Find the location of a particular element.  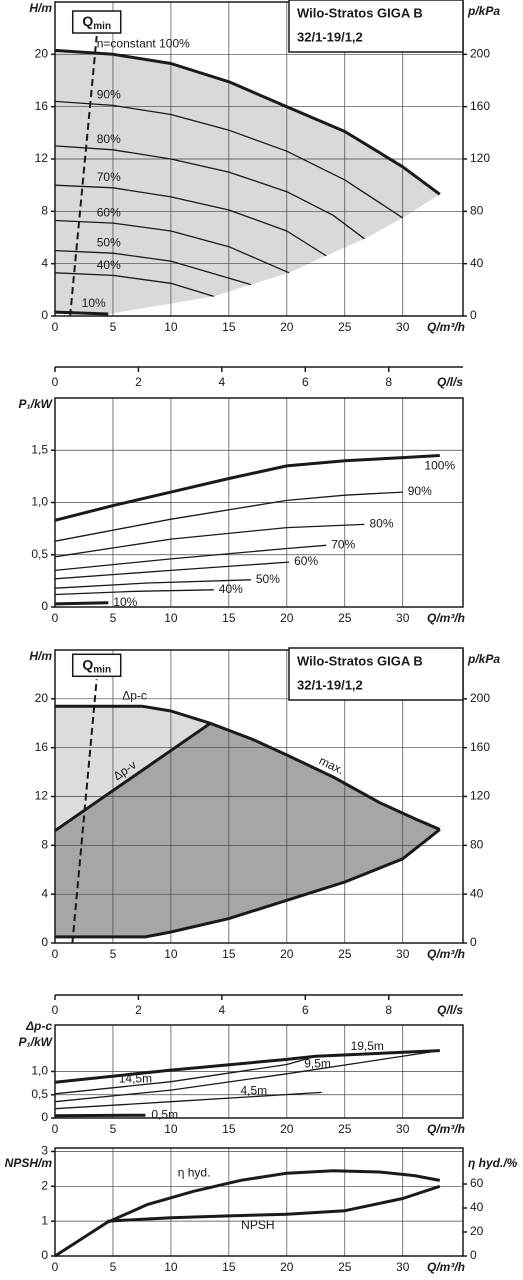

curve-label: 19,5m is located at coordinates (367, 1046).